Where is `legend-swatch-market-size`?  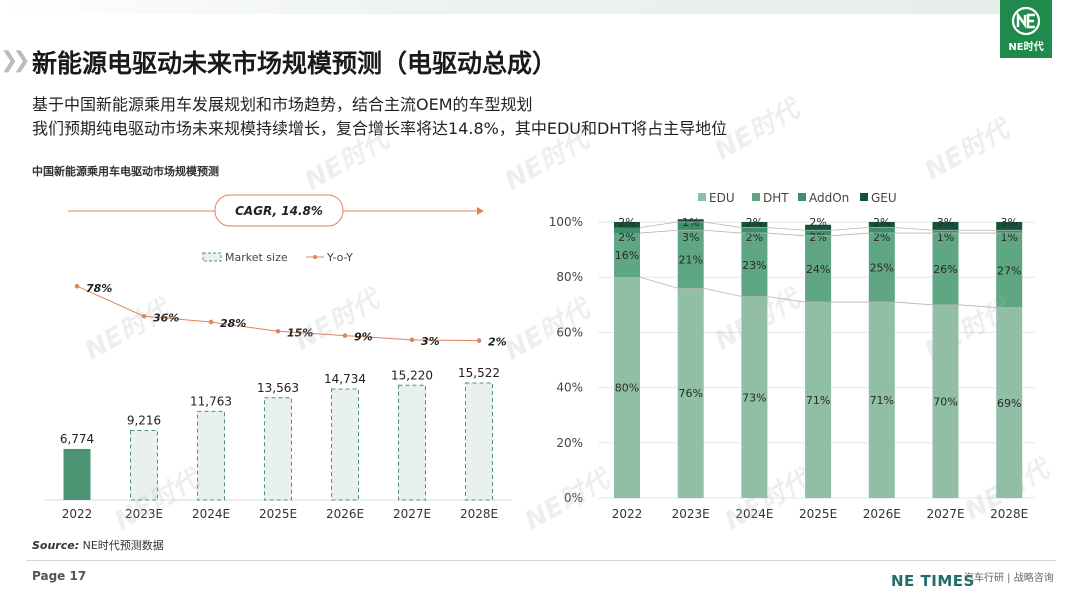
legend-swatch-market-size is located at coordinates (212, 257).